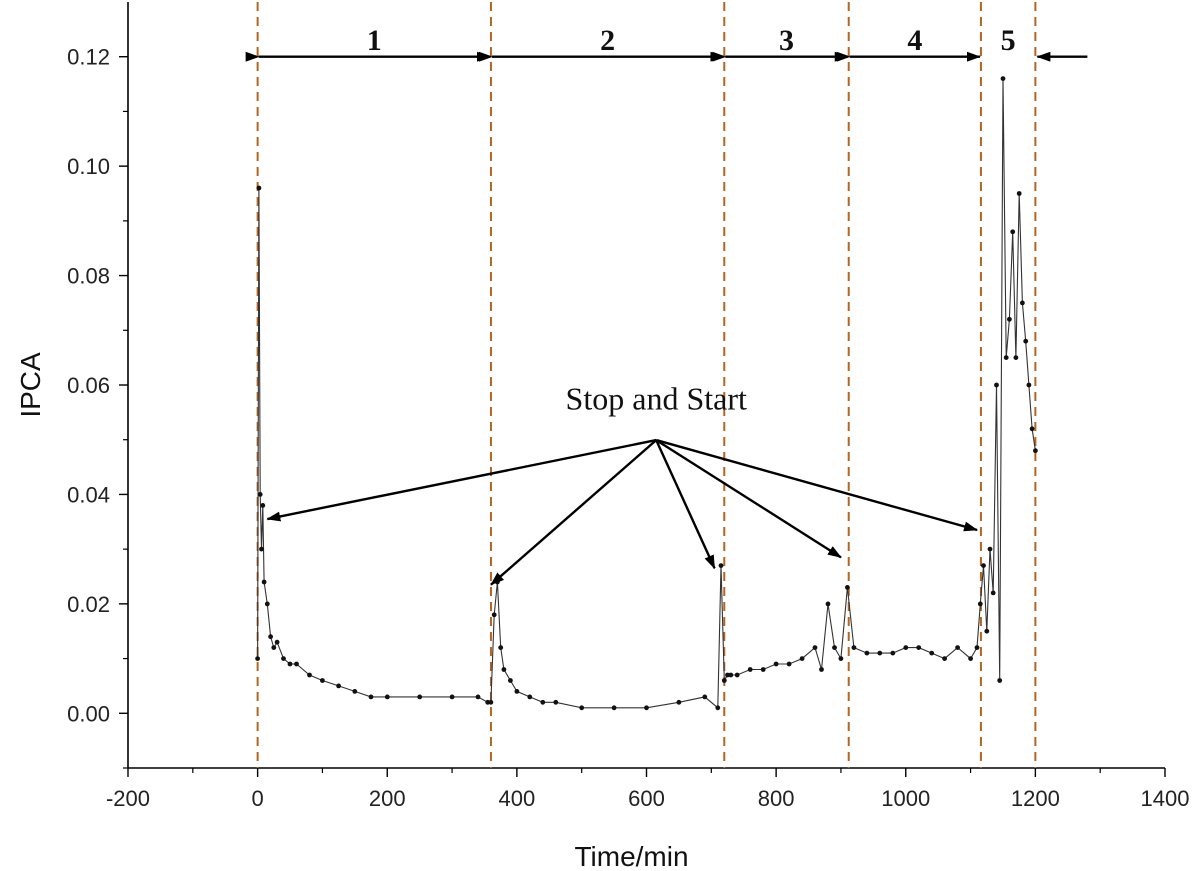  Describe the element at coordinates (88, 276) in the screenshot. I see `y-tick-label: 0.08` at that location.